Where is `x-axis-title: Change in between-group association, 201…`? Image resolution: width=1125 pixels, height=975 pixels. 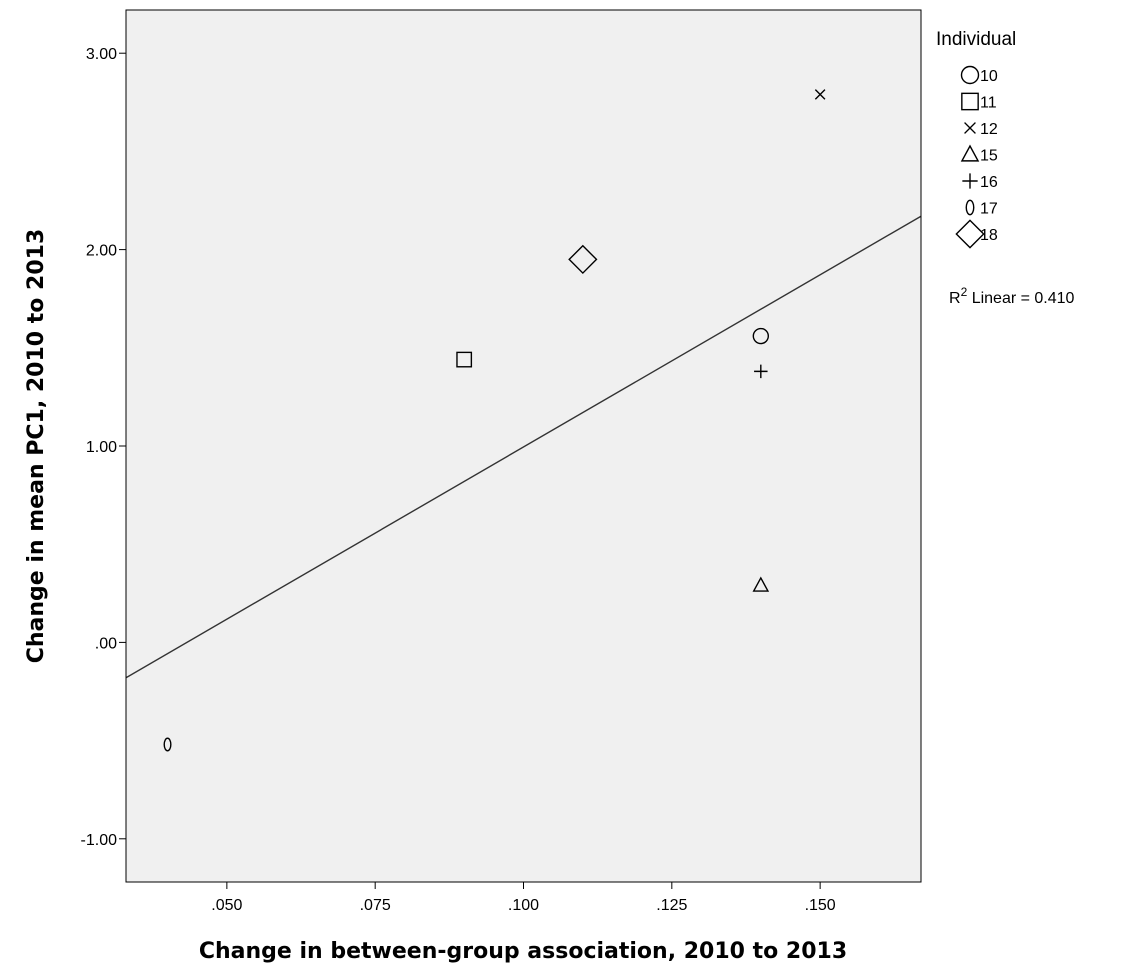
x-axis-title: Change in between-group association, 201… is located at coordinates (523, 951).